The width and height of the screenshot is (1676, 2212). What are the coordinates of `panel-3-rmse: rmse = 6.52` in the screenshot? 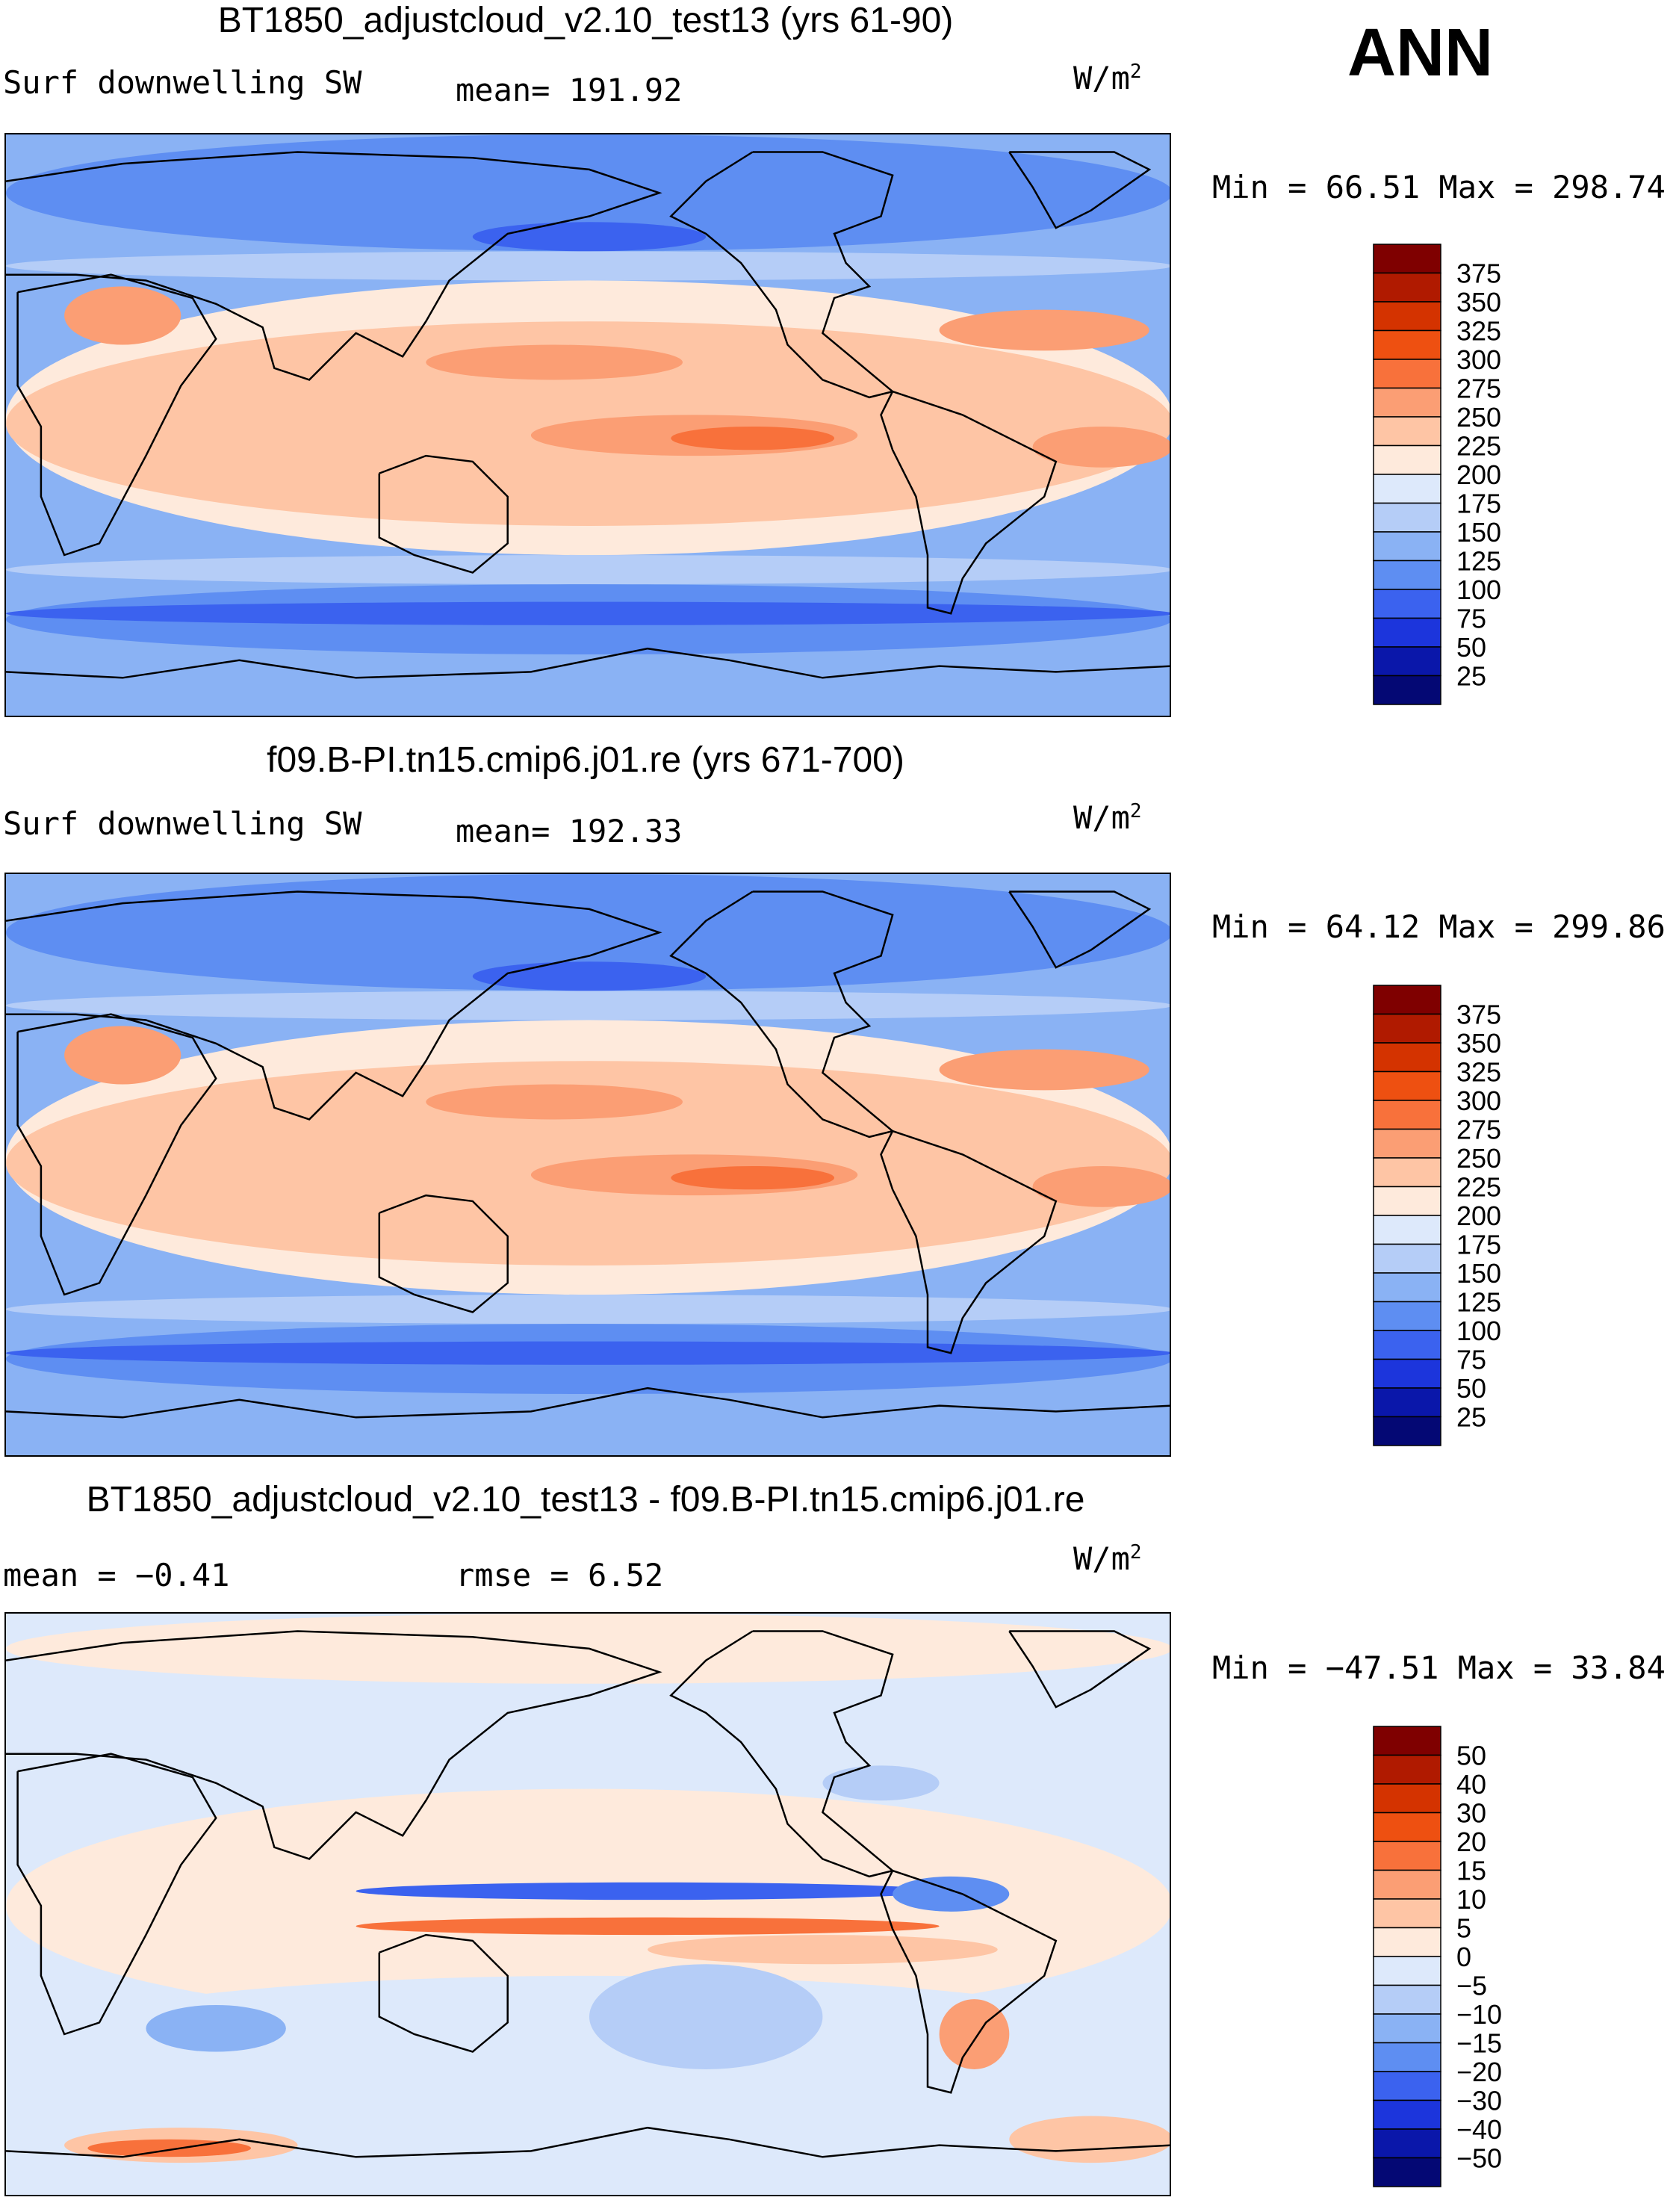 It's located at (560, 1575).